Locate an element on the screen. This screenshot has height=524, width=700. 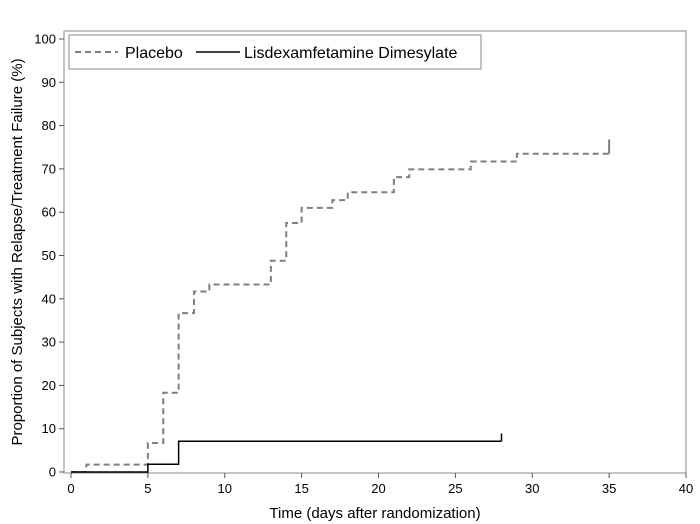
legend-box is located at coordinates (275, 52).